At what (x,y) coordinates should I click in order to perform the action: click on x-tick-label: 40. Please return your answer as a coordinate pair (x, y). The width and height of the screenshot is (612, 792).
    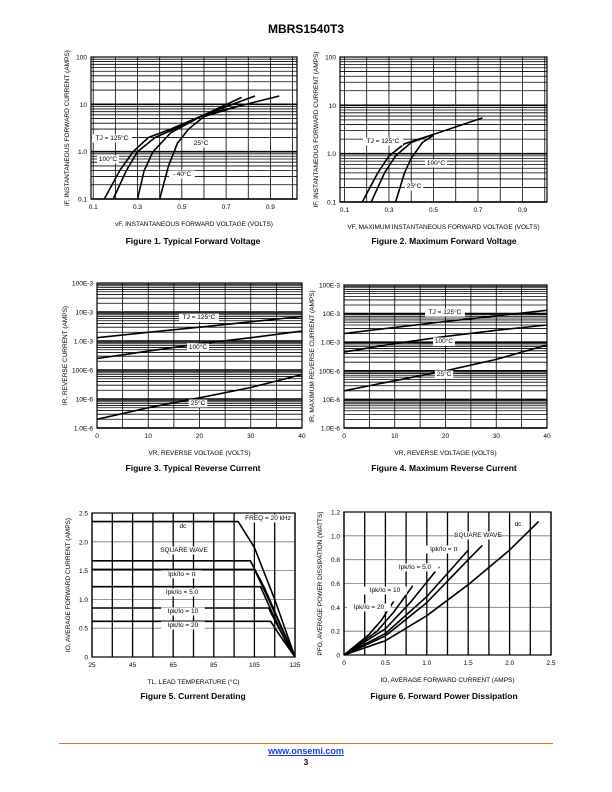
    Looking at the image, I should click on (547, 436).